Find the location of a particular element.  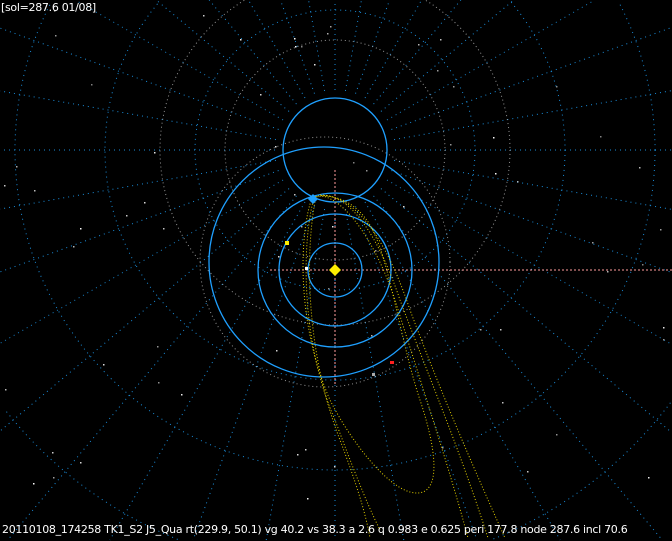

red-body-marker is located at coordinates (392, 362).